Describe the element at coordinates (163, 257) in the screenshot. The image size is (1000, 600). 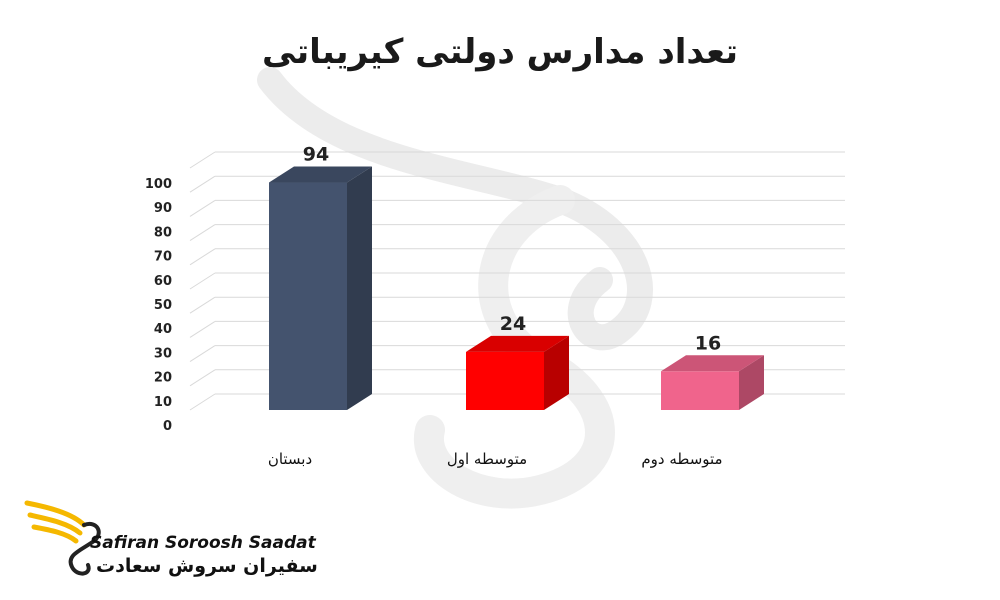
I see `y-tick-label: 70` at that location.